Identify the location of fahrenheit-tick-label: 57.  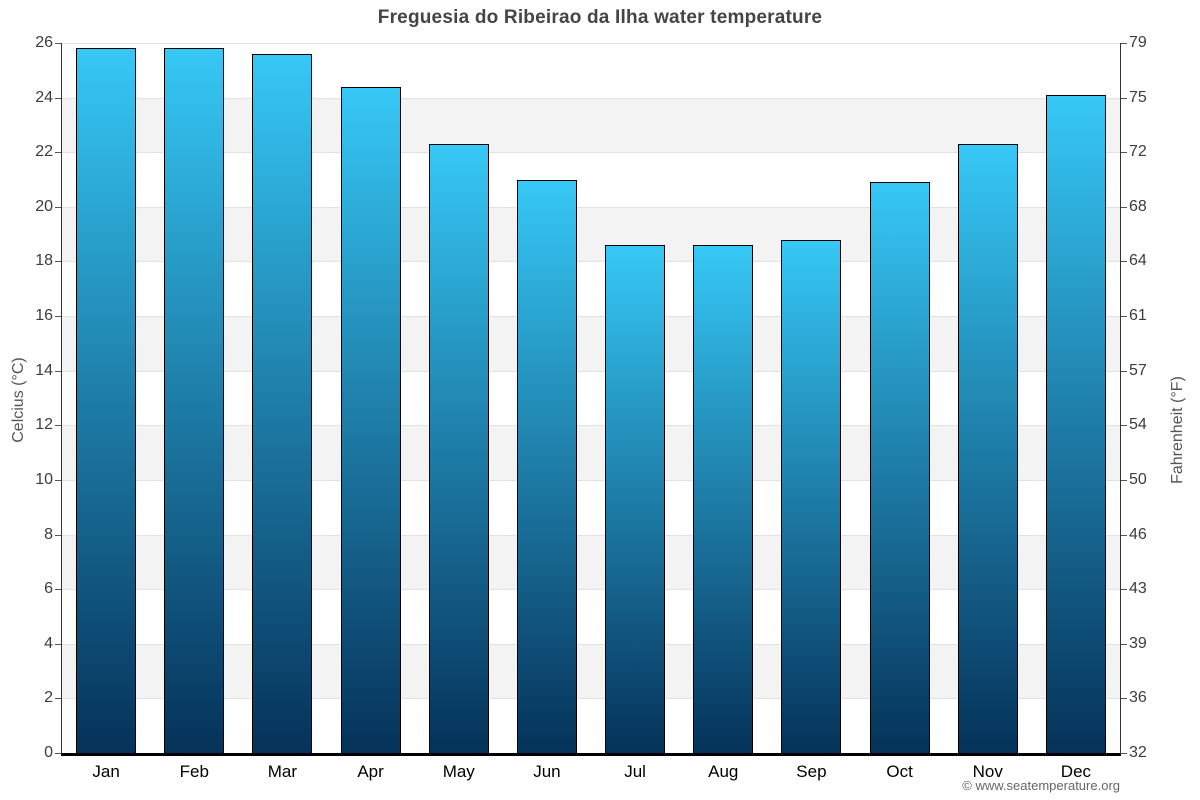
(1138, 370).